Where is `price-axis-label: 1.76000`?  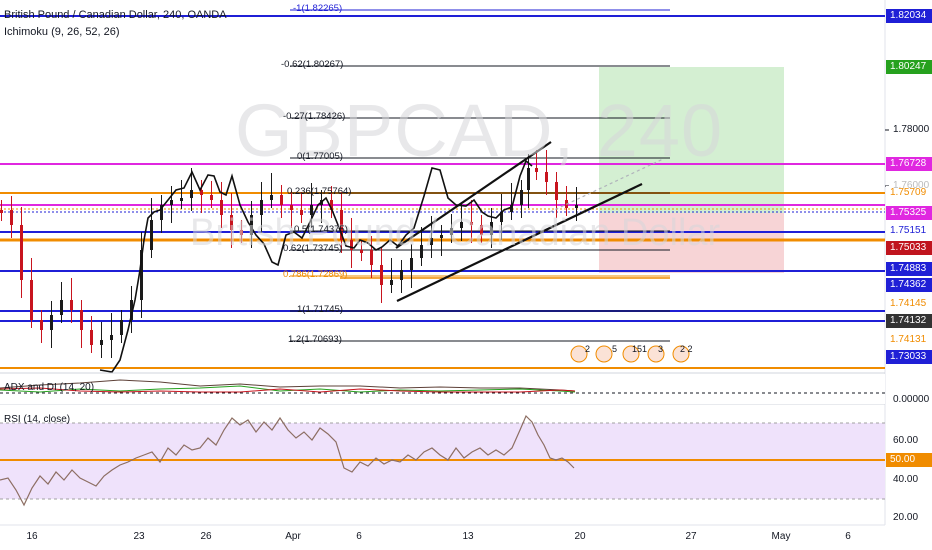 price-axis-label: 1.76000 is located at coordinates (911, 185).